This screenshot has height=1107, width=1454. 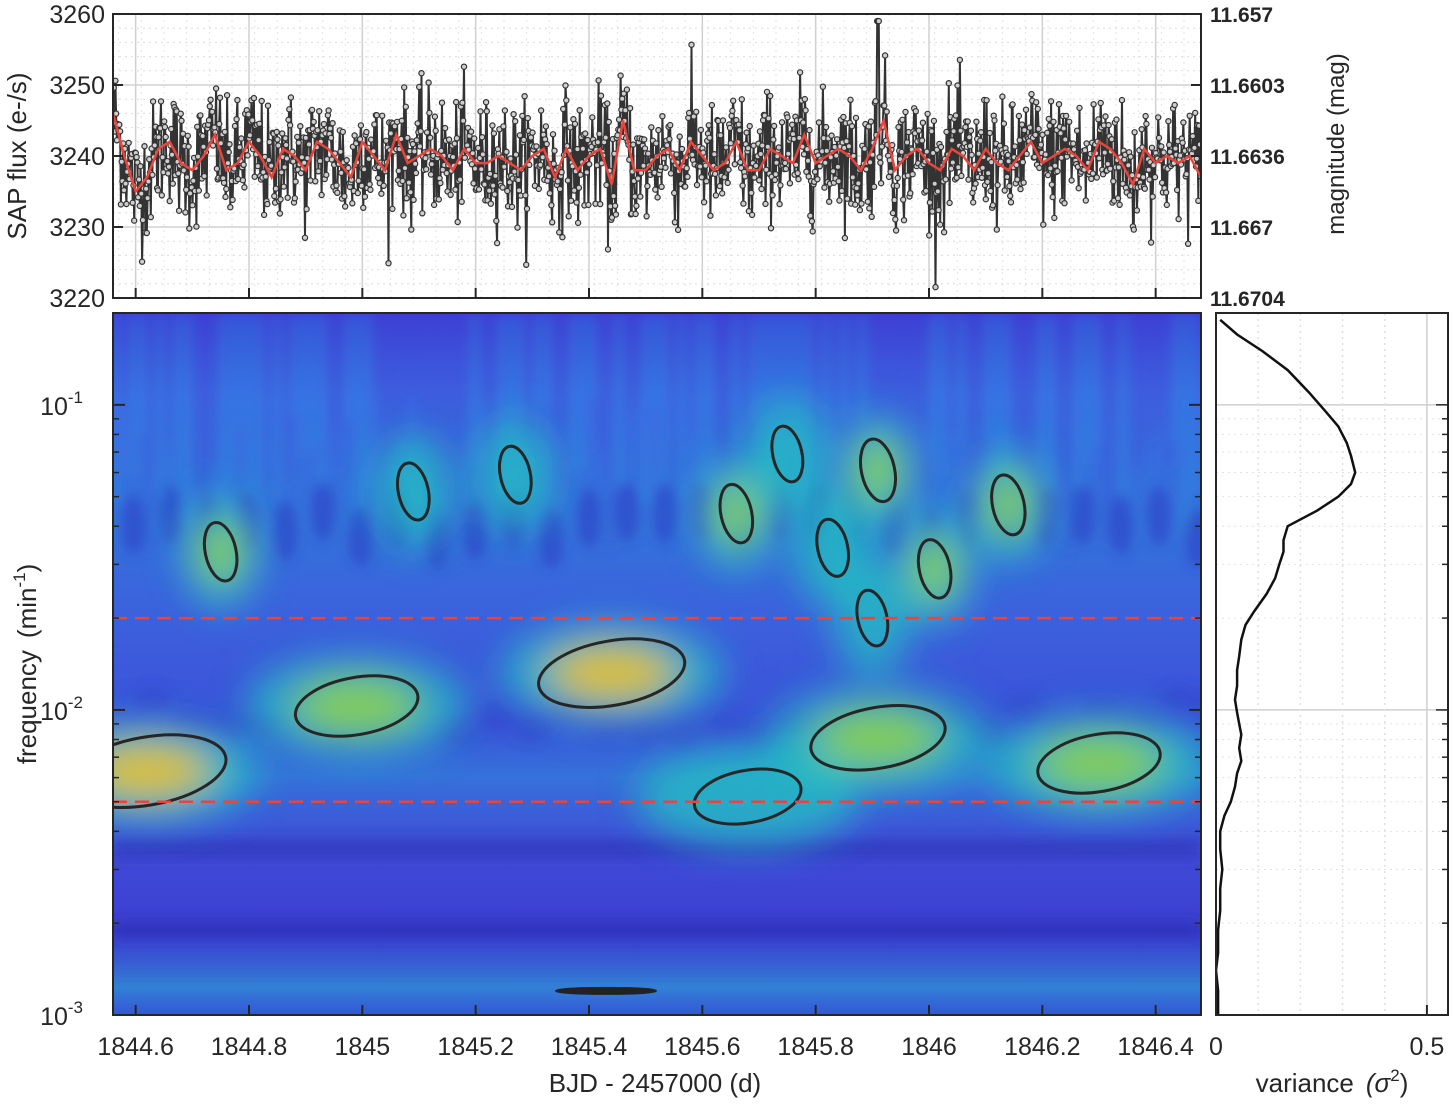 What do you see at coordinates (702, 1047) in the screenshot?
I see `xtick-label: 1845.6` at bounding box center [702, 1047].